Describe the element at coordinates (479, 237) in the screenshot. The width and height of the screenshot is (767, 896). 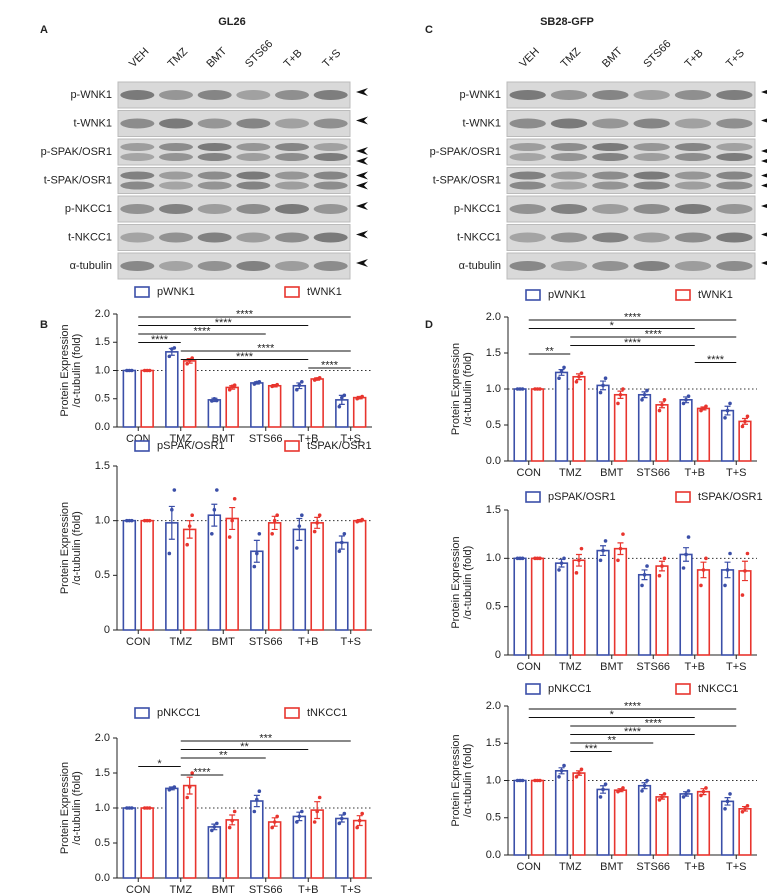
I see `row-label: t-NKCC1` at that location.